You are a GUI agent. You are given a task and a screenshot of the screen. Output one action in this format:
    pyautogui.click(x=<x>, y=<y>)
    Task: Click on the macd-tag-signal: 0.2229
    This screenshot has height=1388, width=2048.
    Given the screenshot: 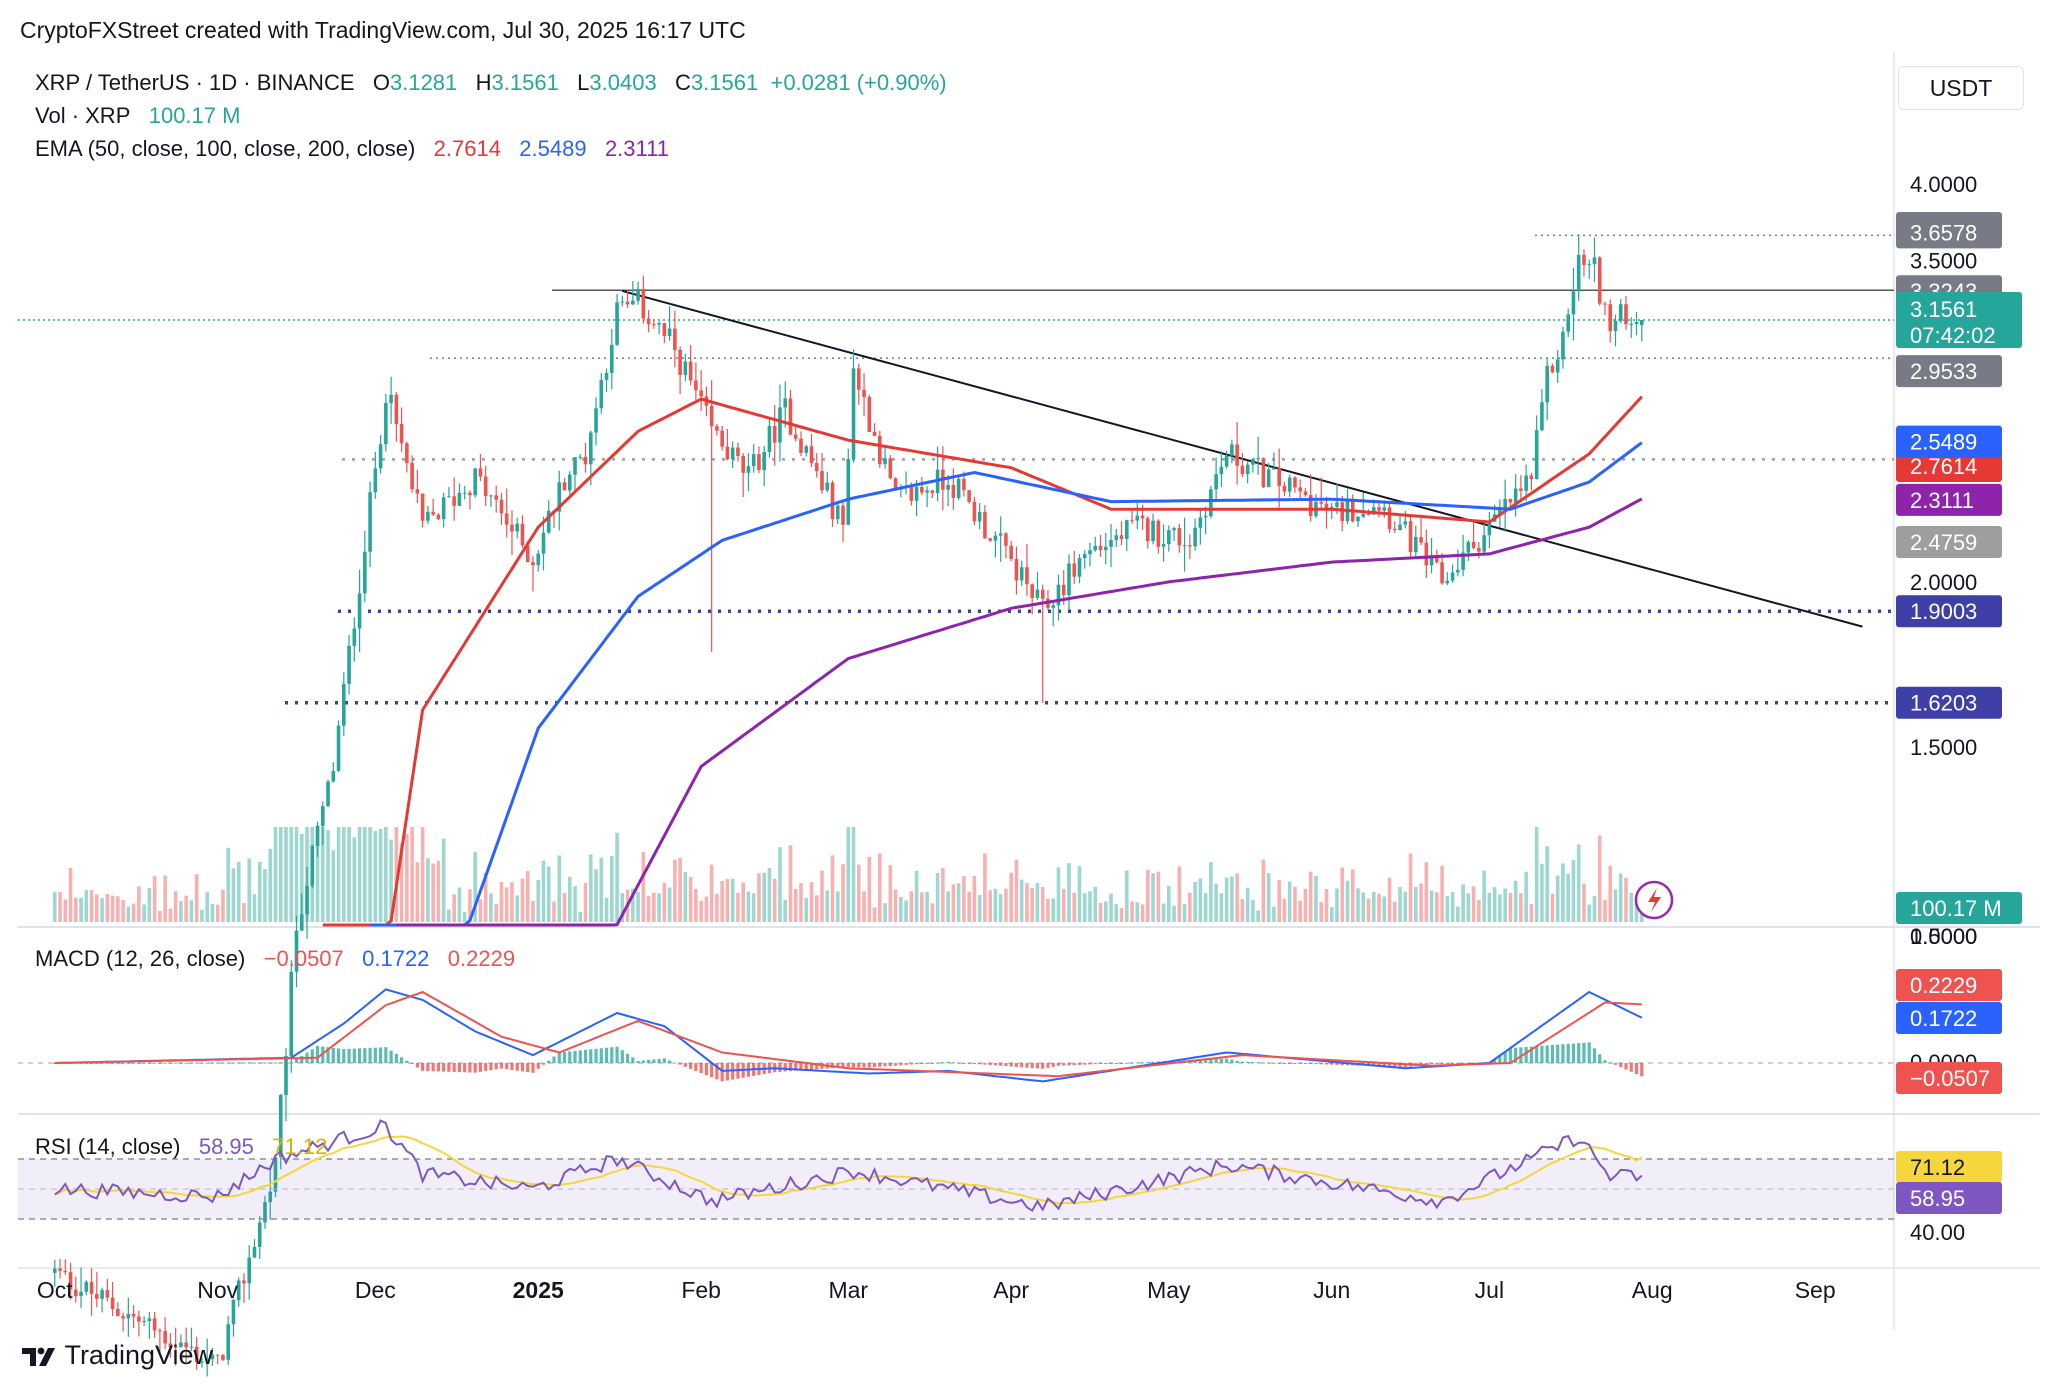 What is the action you would take?
    pyautogui.click(x=1943, y=985)
    